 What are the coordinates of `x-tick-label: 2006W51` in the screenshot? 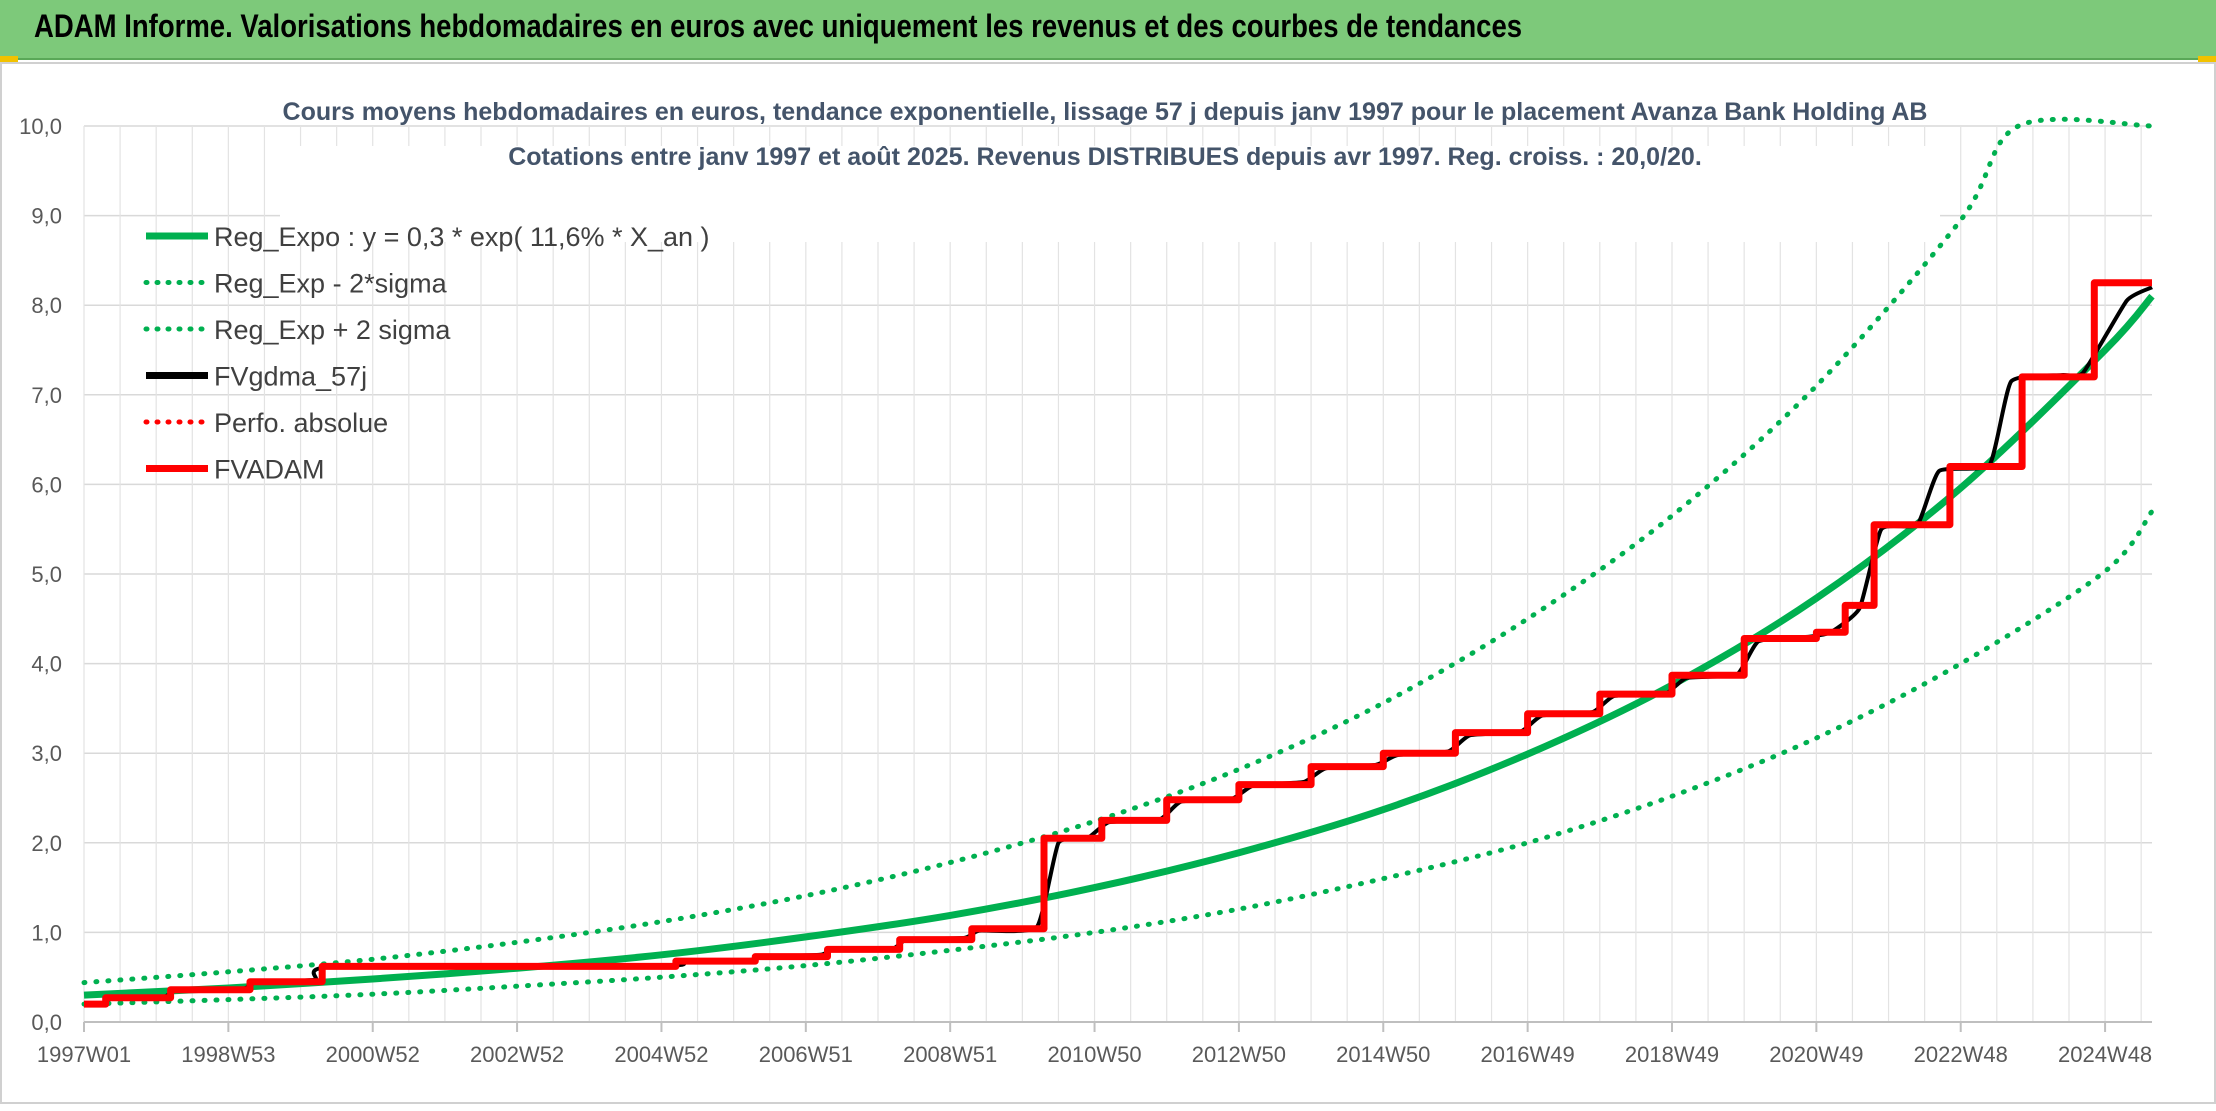 It's located at (806, 1054).